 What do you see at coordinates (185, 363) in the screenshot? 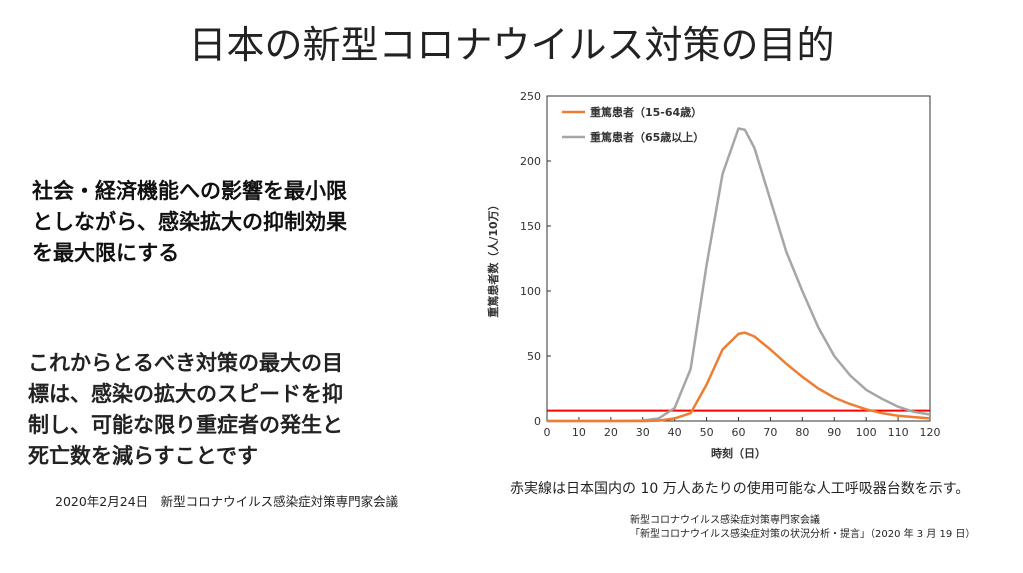
I see `goal-line: これからとるべき対策の最大の目` at bounding box center [185, 363].